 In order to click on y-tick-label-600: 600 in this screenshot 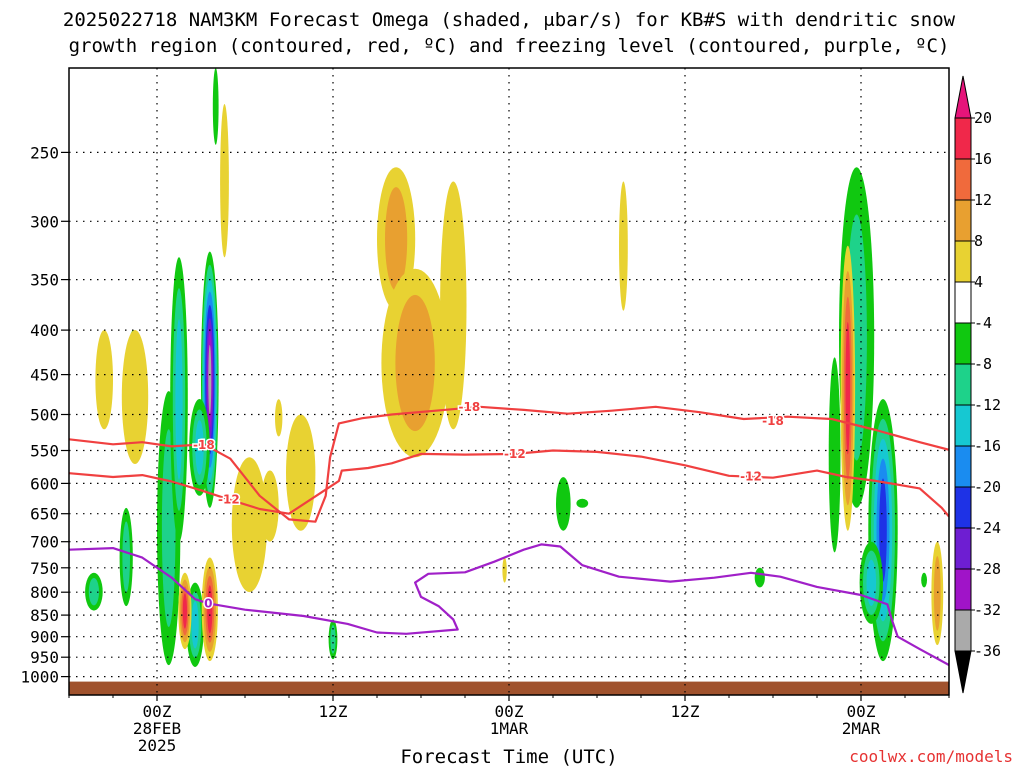, I will do `click(44, 483)`.